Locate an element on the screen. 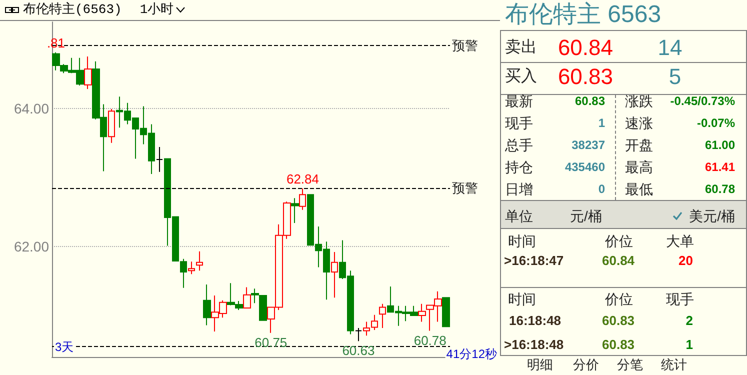 Image resolution: width=747 pixels, height=375 pixels. text: 分笔 is located at coordinates (630, 364).